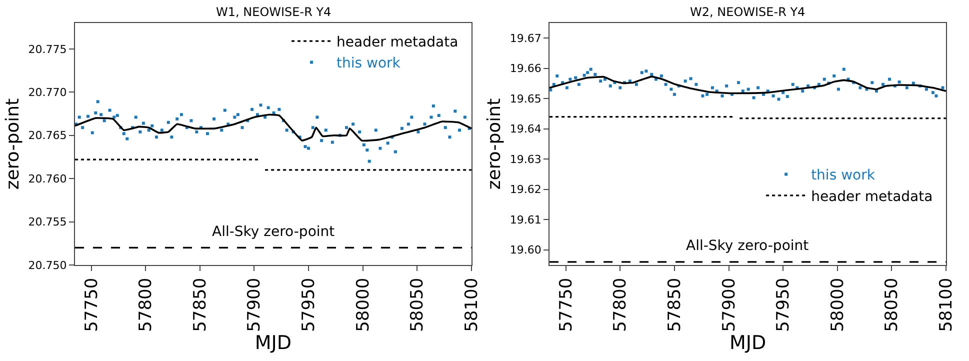  I want to click on y-tick-label: 19.61, so click(526, 219).